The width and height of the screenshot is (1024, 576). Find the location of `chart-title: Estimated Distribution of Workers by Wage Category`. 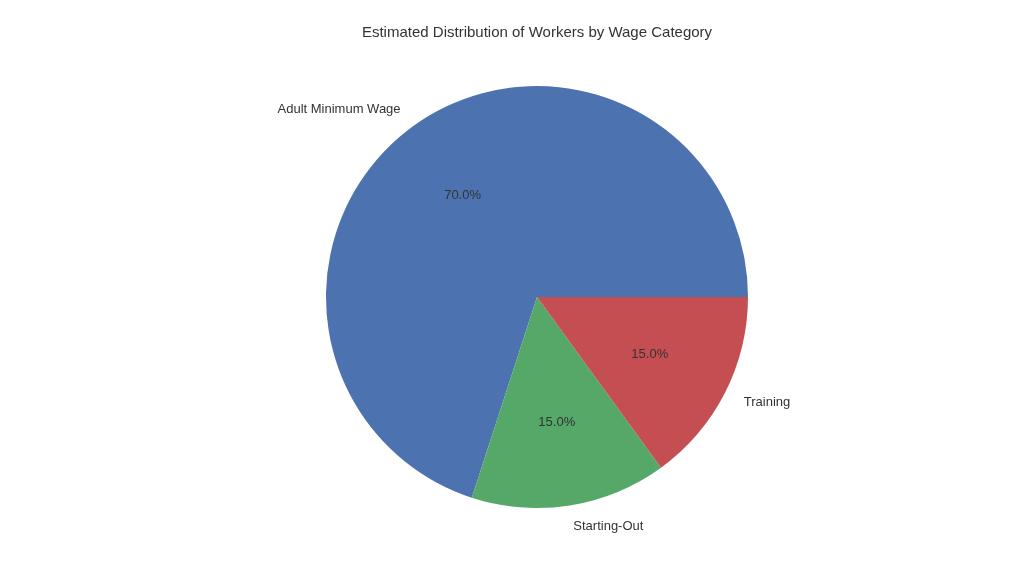

chart-title: Estimated Distribution of Workers by Wage Category is located at coordinates (537, 31).